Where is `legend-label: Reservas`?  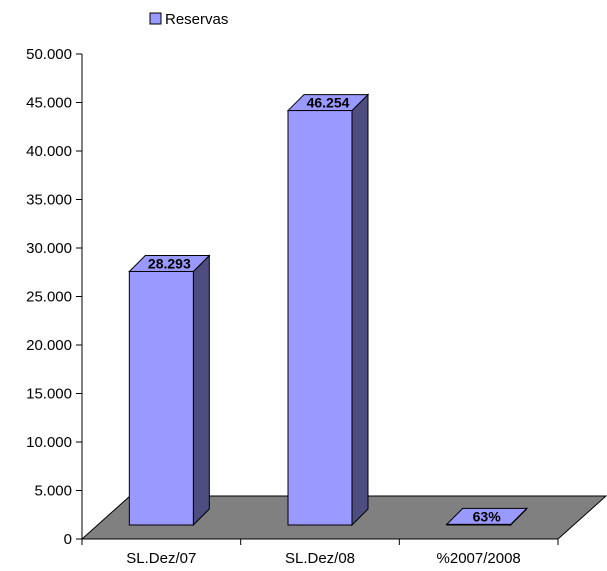 legend-label: Reservas is located at coordinates (196, 19).